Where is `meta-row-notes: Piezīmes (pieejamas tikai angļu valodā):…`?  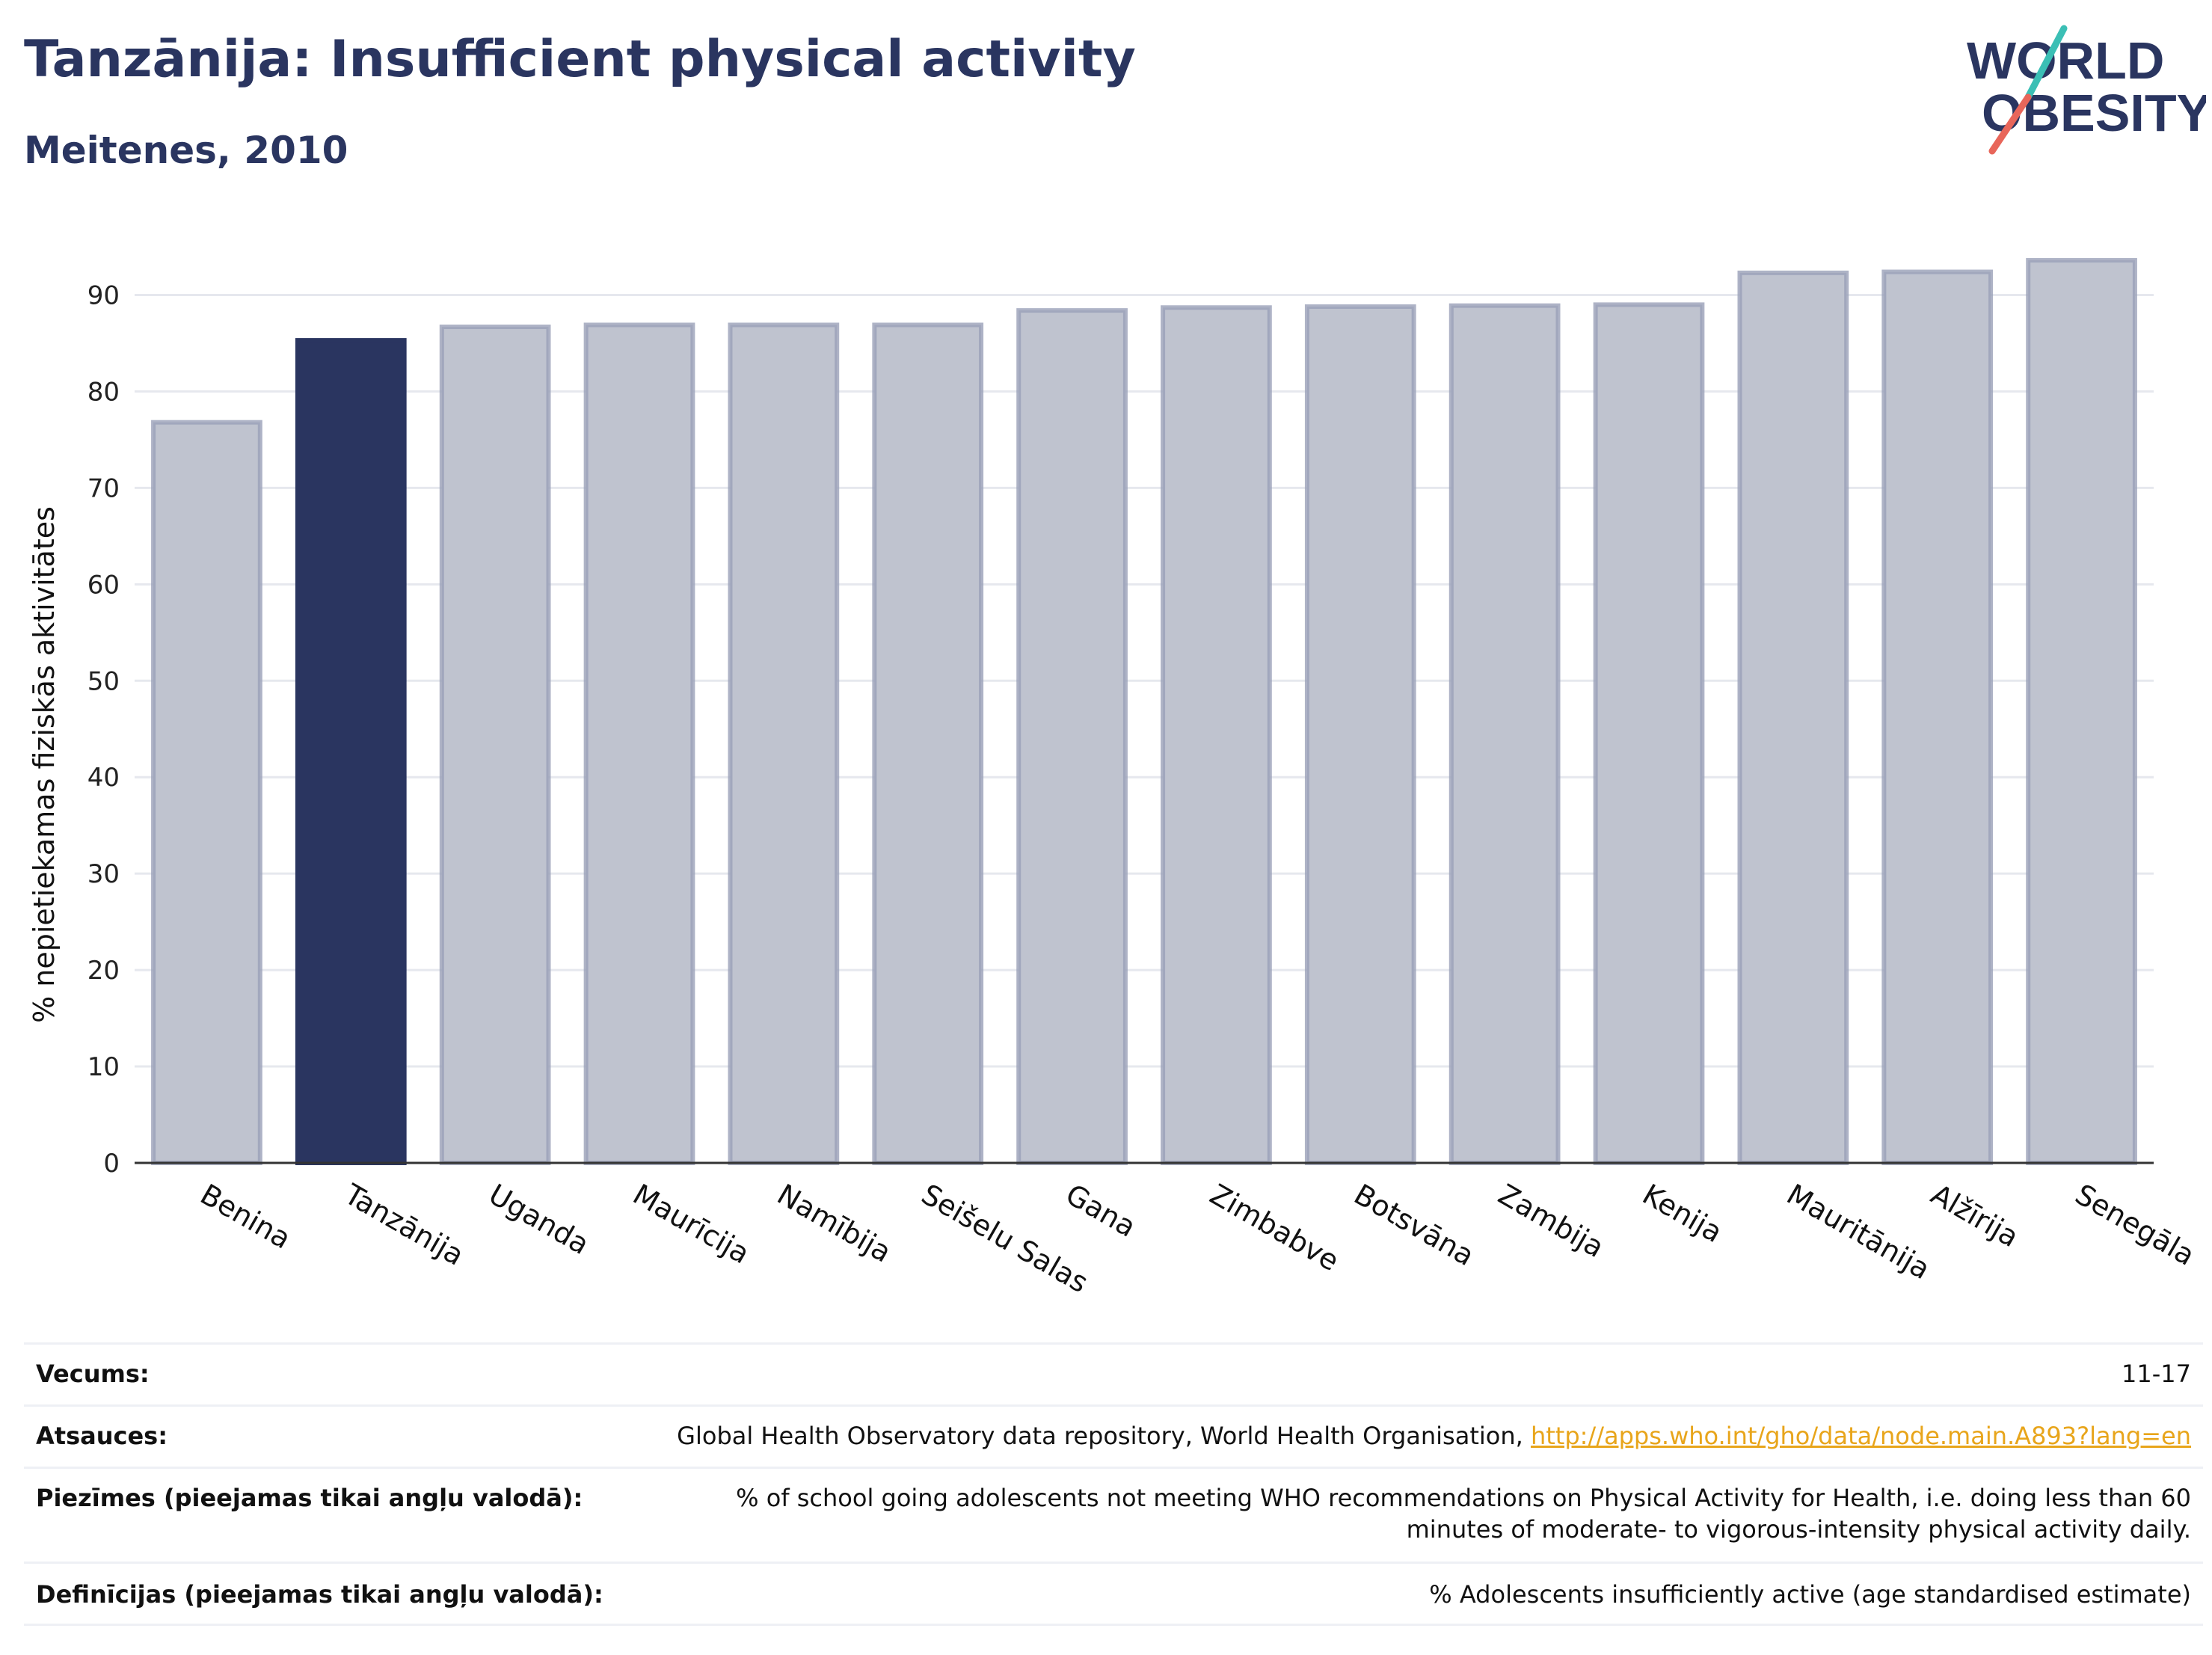
meta-row-notes: Piezīmes (pieejamas tikai angļu valodā):… is located at coordinates (1113, 1514).